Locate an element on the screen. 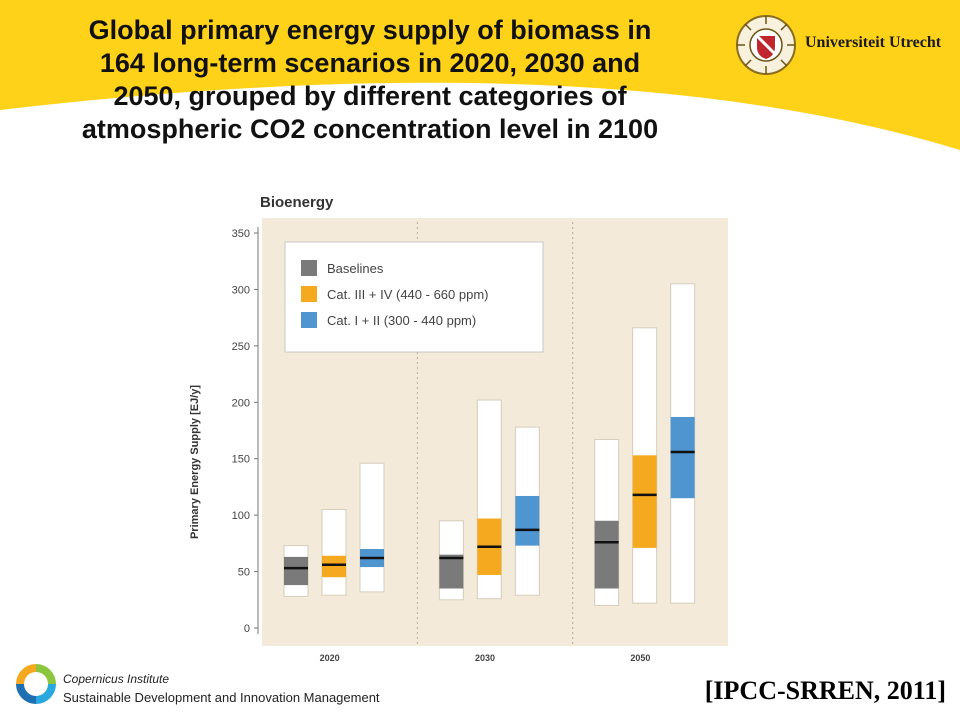 The image size is (960, 720). y-tick-label: 350 is located at coordinates (241, 234).